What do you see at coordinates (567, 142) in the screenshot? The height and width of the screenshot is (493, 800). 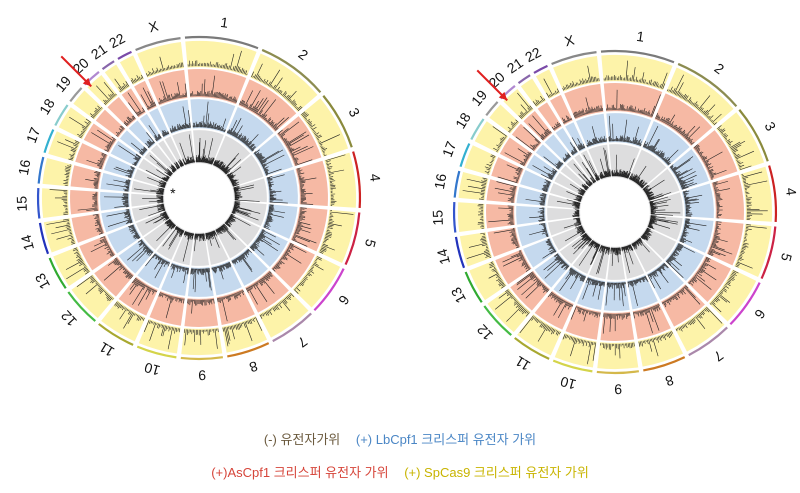 I see `ring-lbcpf1-chr21` at bounding box center [567, 142].